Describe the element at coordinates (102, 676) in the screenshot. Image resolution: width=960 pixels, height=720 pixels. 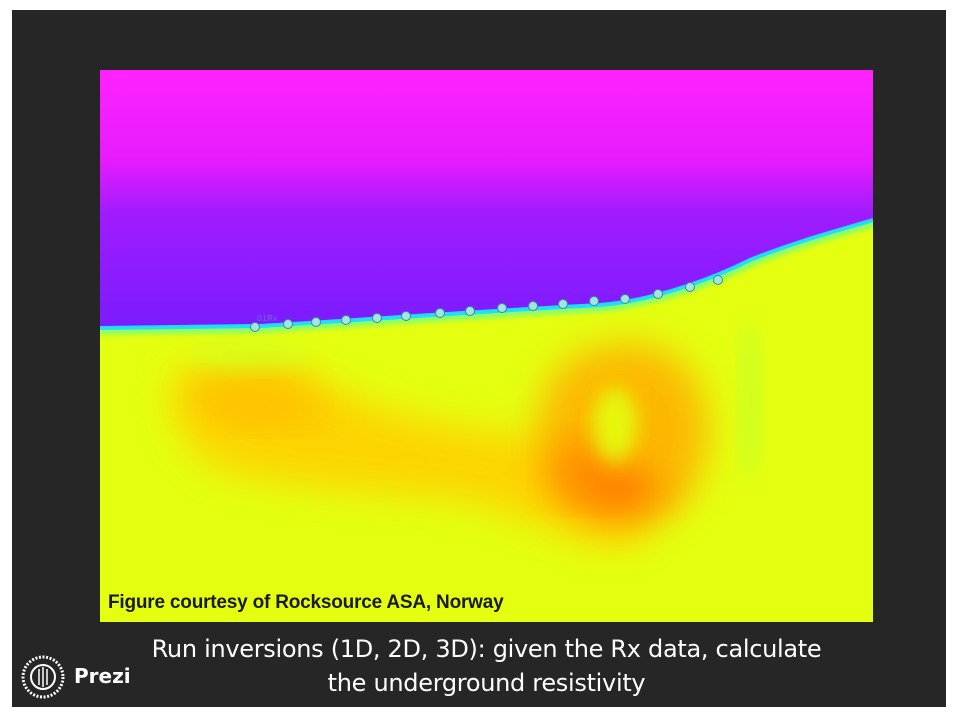
I see `prezi-brand-name: Prezi` at that location.